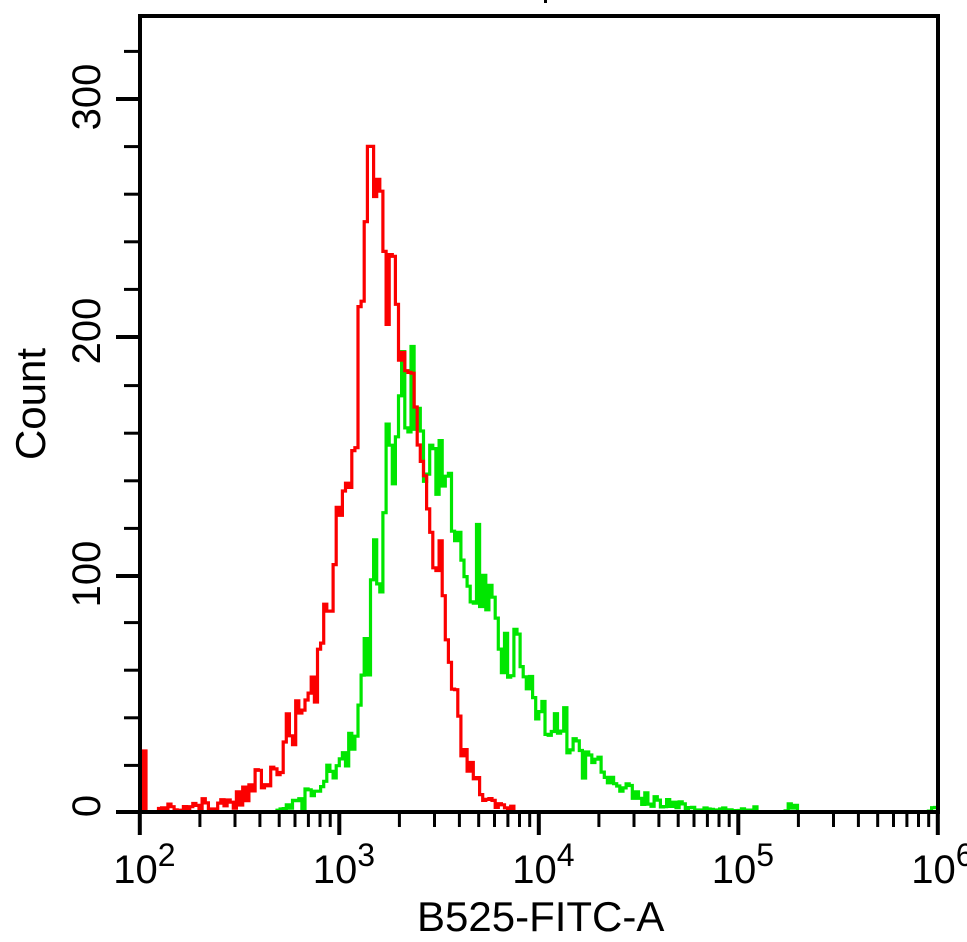  Describe the element at coordinates (87, 574) in the screenshot. I see `svg-text: 100` at that location.